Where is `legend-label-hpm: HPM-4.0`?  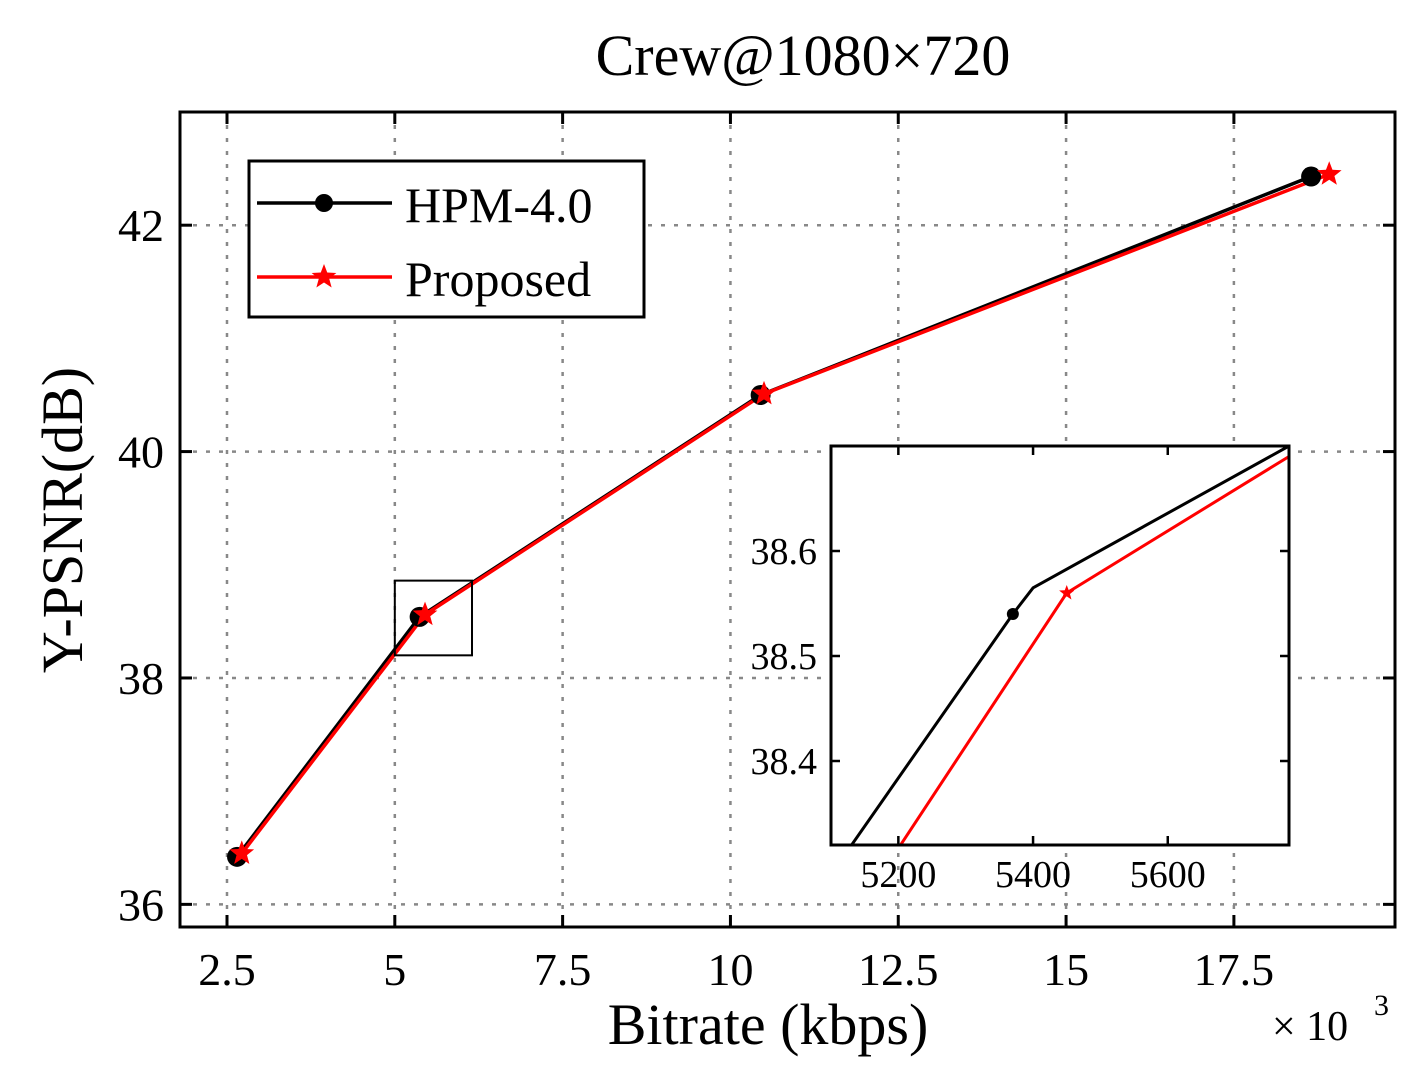
legend-label-hpm: HPM-4.0 is located at coordinates (499, 205).